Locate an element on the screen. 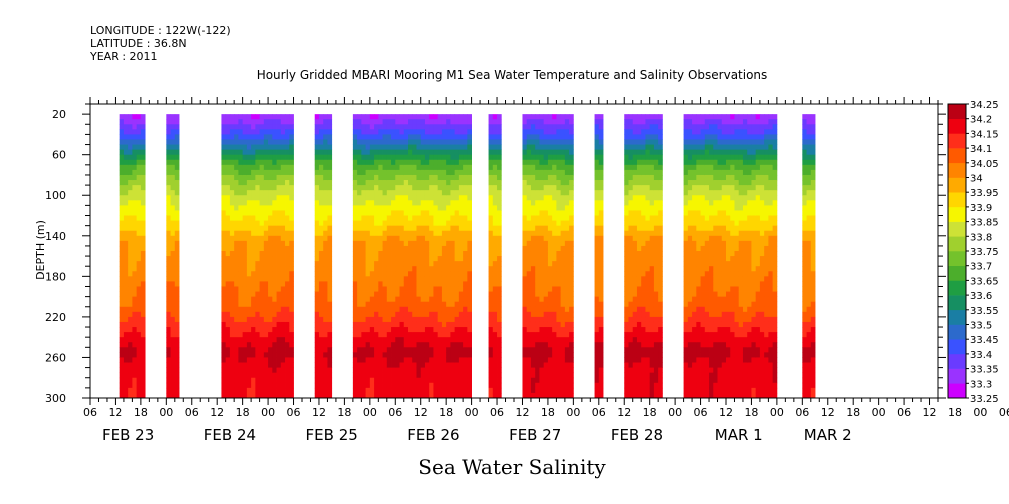 This screenshot has height=504, width=1009. data-segment is located at coordinates (548, 256).